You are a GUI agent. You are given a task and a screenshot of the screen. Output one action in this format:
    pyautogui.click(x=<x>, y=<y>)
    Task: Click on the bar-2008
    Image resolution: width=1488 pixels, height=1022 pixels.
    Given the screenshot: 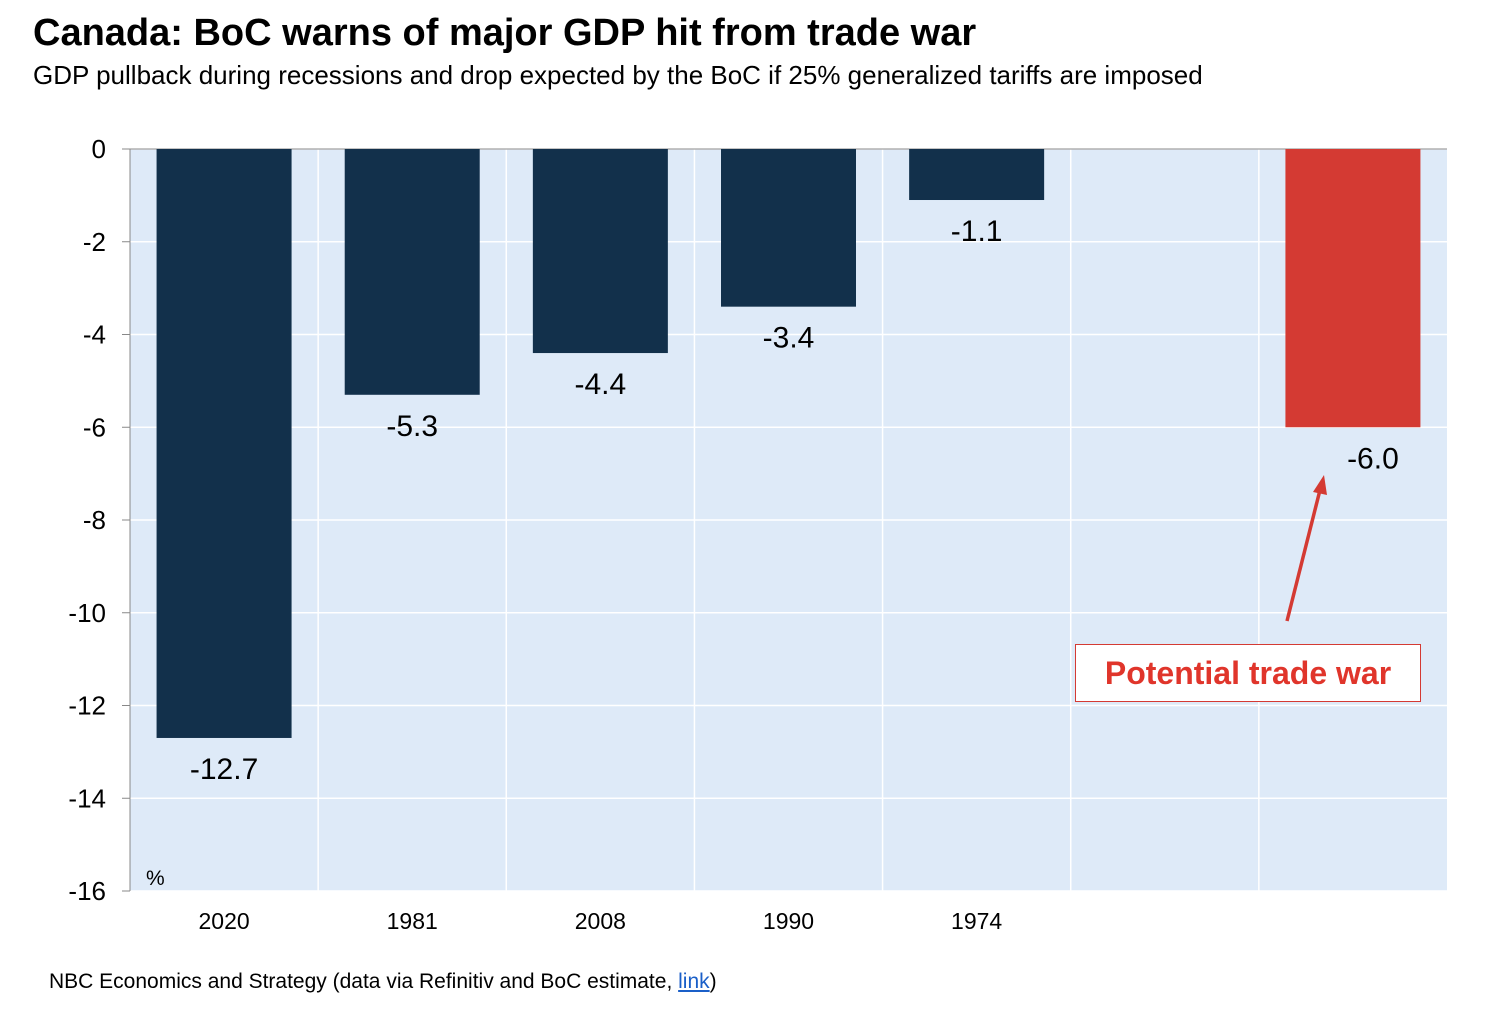 What is the action you would take?
    pyautogui.click(x=600, y=251)
    